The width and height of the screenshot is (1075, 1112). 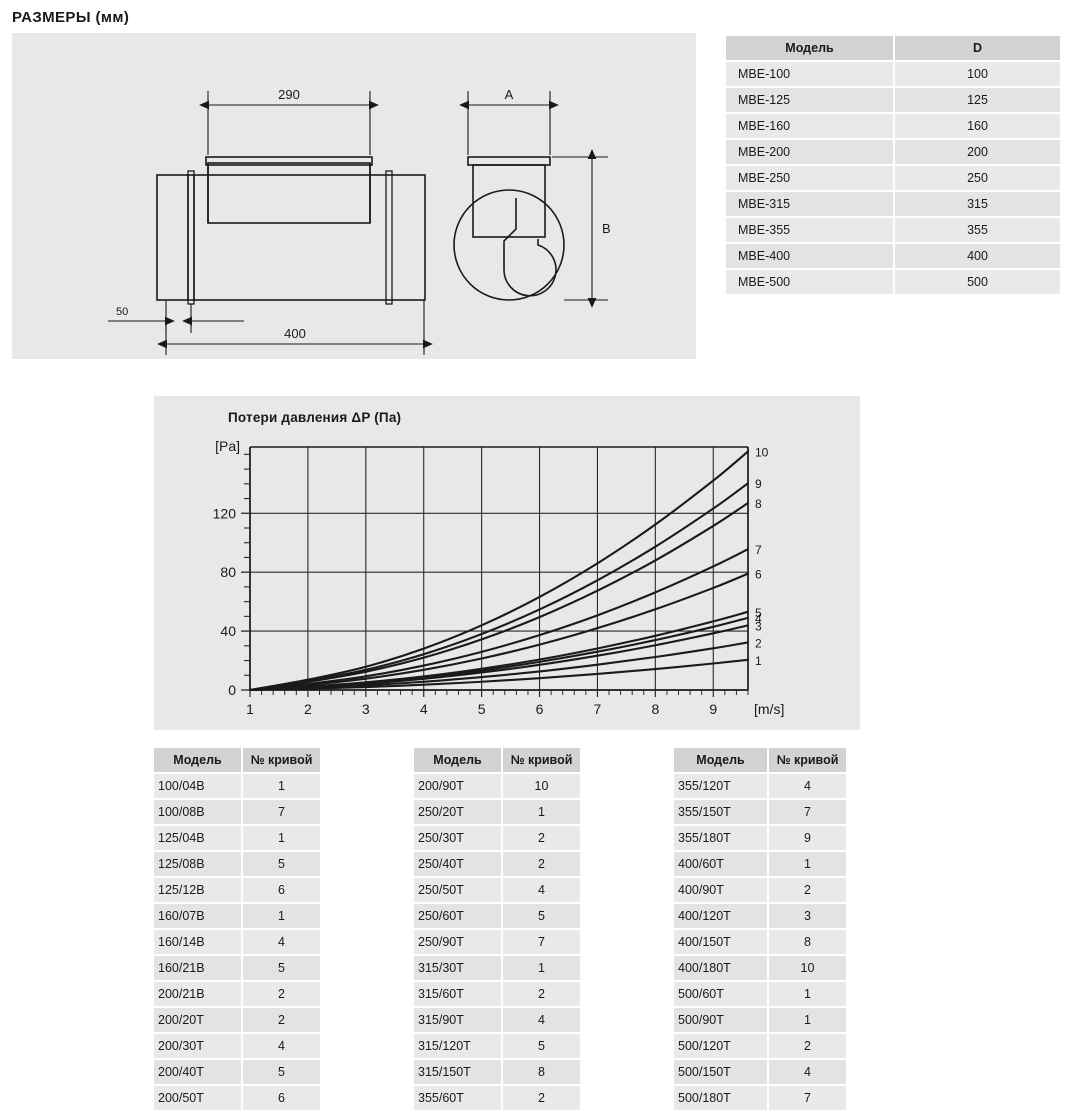 What do you see at coordinates (760, 838) in the screenshot?
I see `table-row: 355/180T 9` at bounding box center [760, 838].